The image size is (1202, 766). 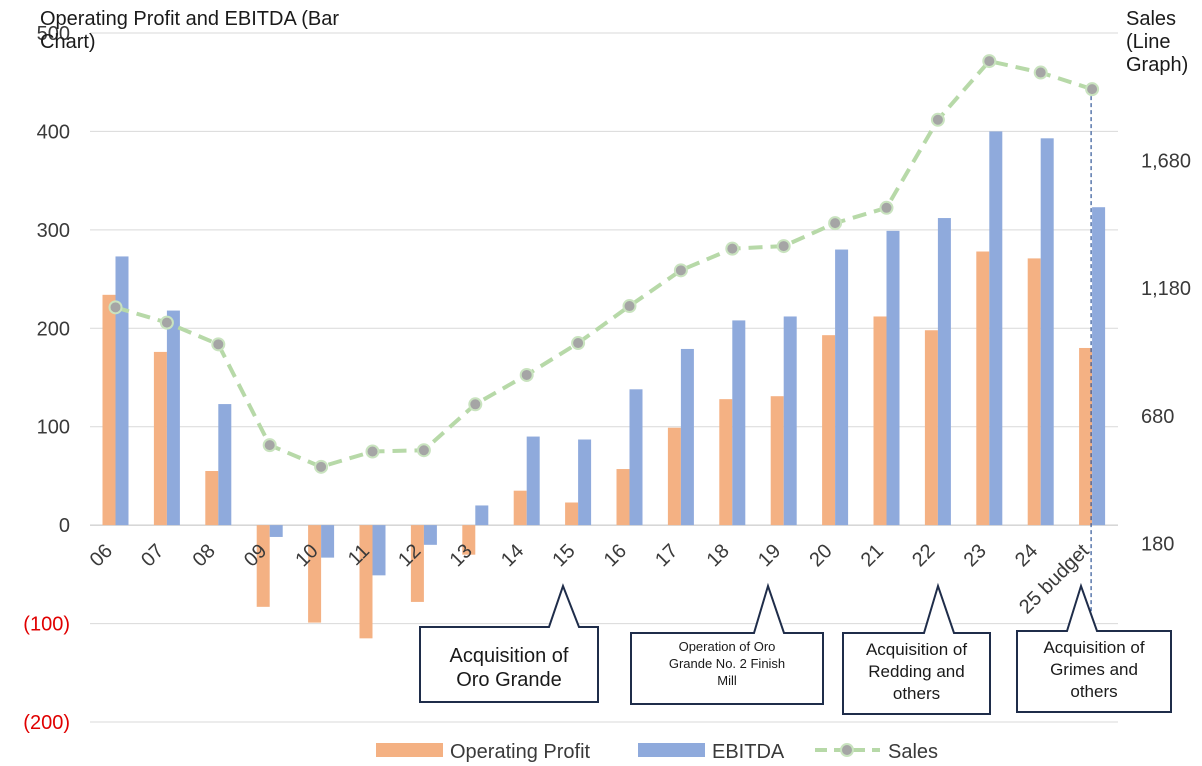 I want to click on x-tick-label: 18, so click(x=718, y=555).